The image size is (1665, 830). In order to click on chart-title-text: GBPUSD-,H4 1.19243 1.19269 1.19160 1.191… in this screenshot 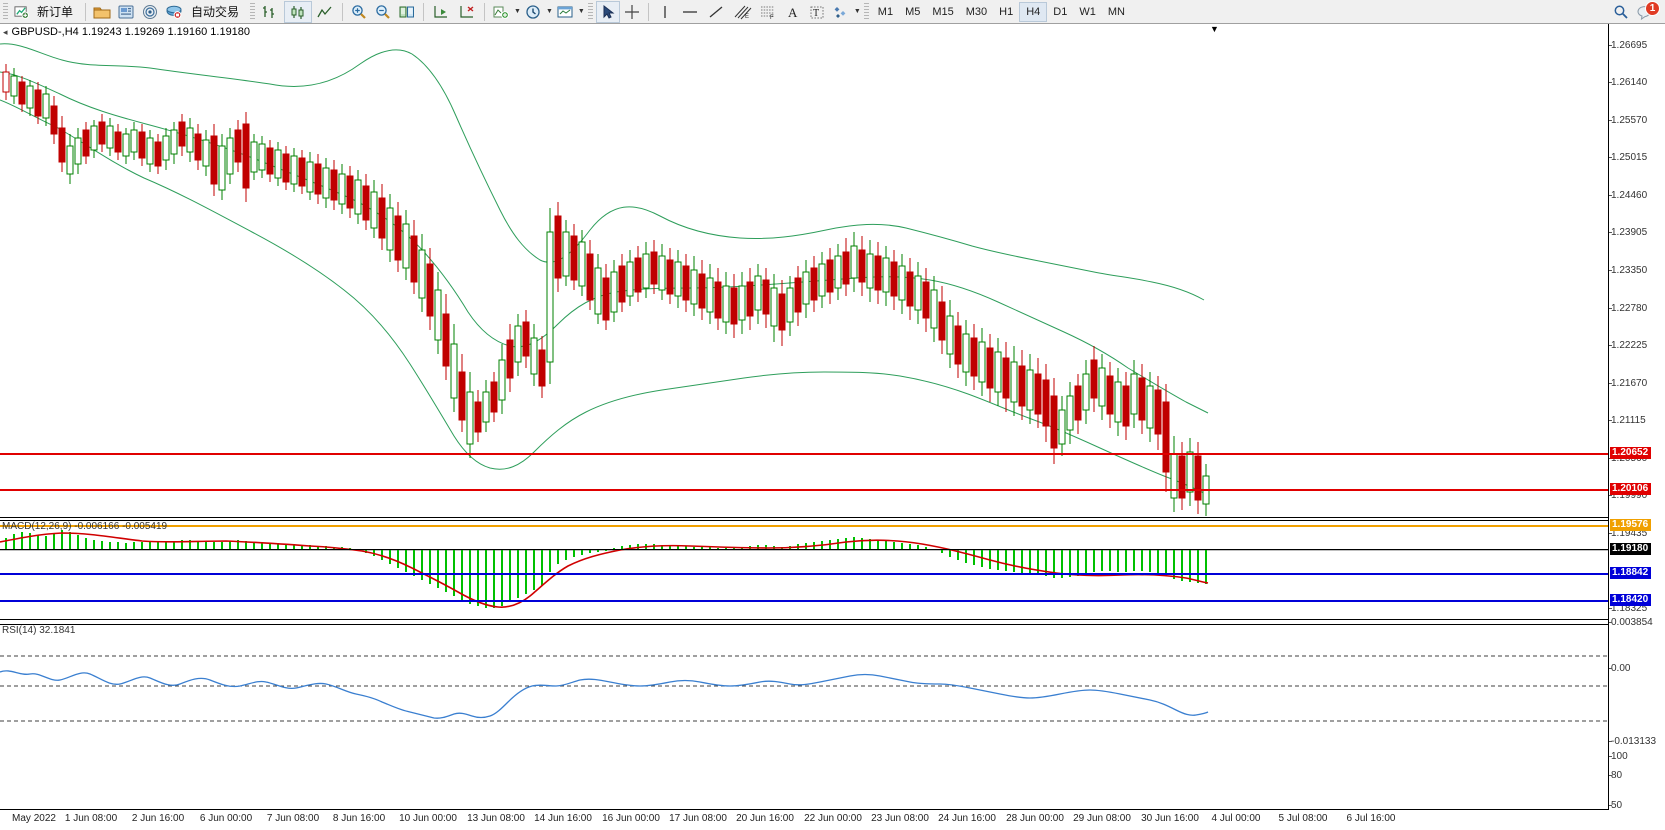, I will do `click(131, 32)`.